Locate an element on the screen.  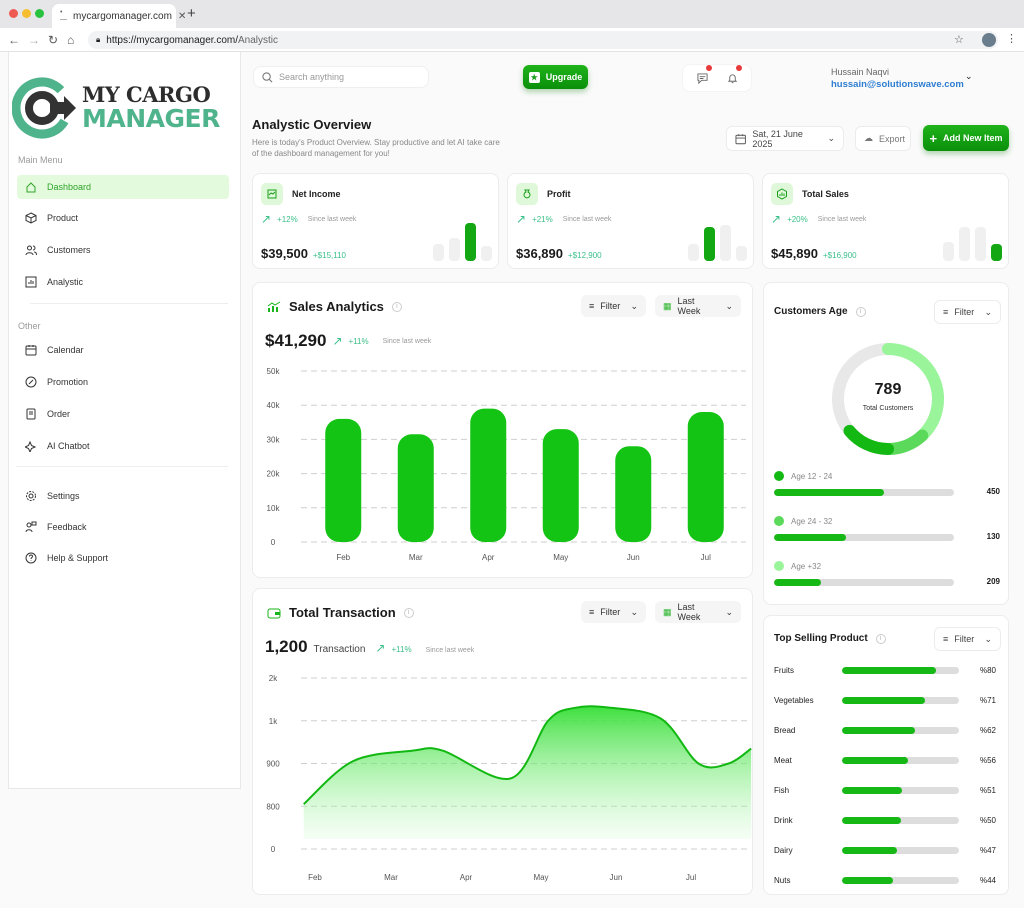
transaction-line is located at coordinates (527, 755).